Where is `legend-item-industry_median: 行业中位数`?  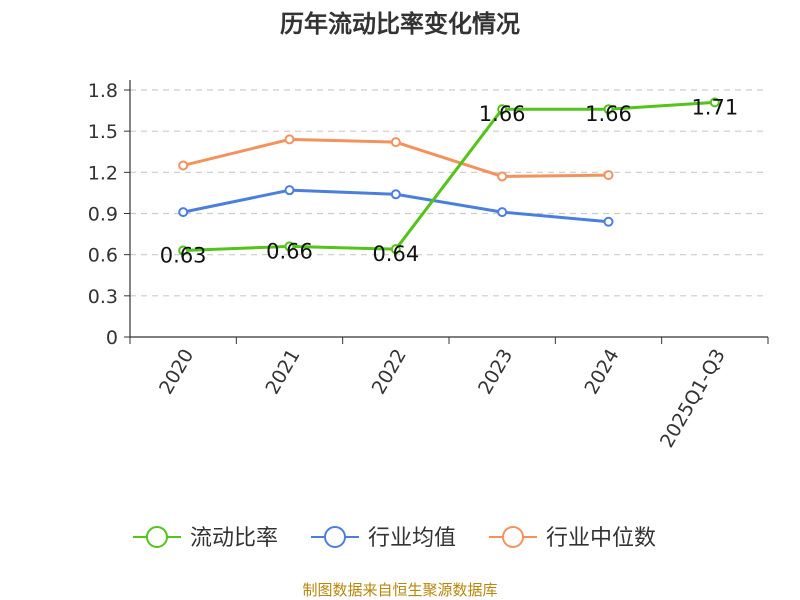
legend-item-industry_median: 行业中位数 is located at coordinates (572, 538).